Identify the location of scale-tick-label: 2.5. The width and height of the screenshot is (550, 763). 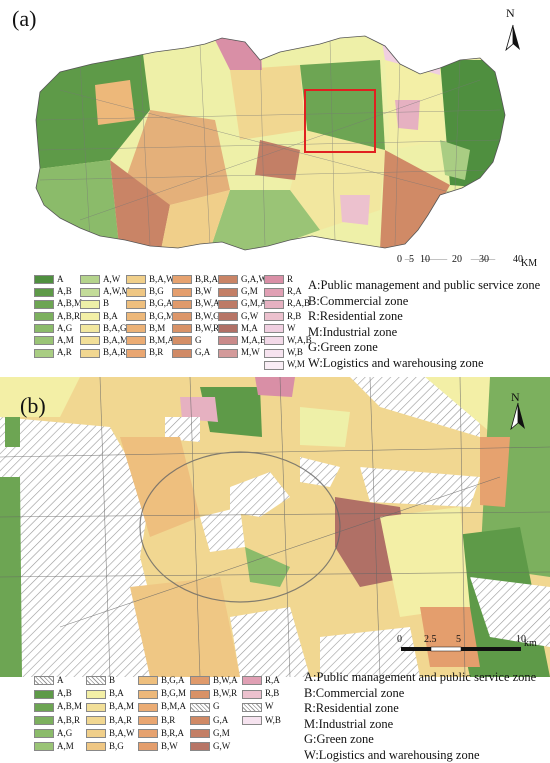
(430, 639).